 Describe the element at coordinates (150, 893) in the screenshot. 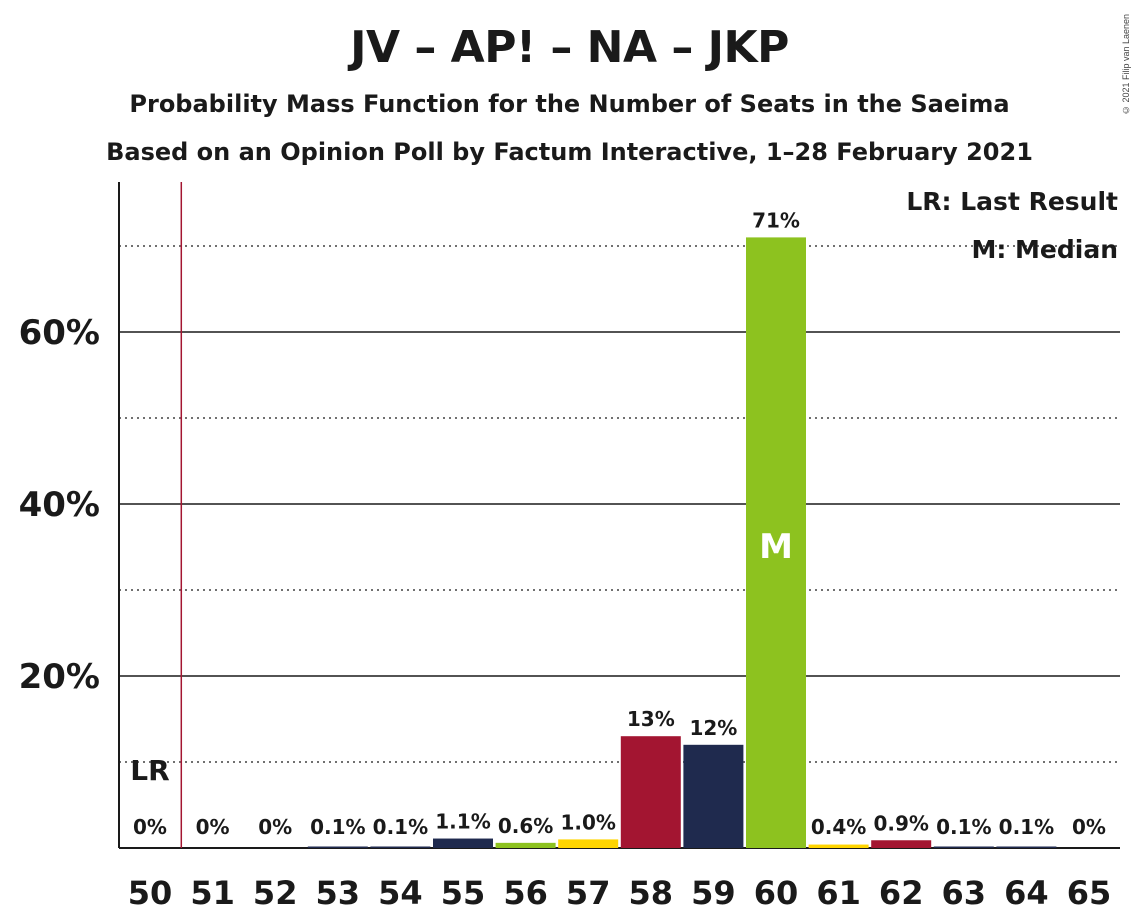

I see `x-tick-label: 50` at that location.